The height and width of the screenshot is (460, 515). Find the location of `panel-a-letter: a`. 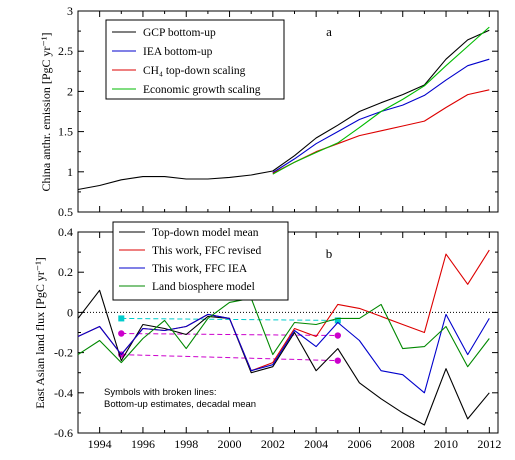

panel-a-letter: a is located at coordinates (329, 31).